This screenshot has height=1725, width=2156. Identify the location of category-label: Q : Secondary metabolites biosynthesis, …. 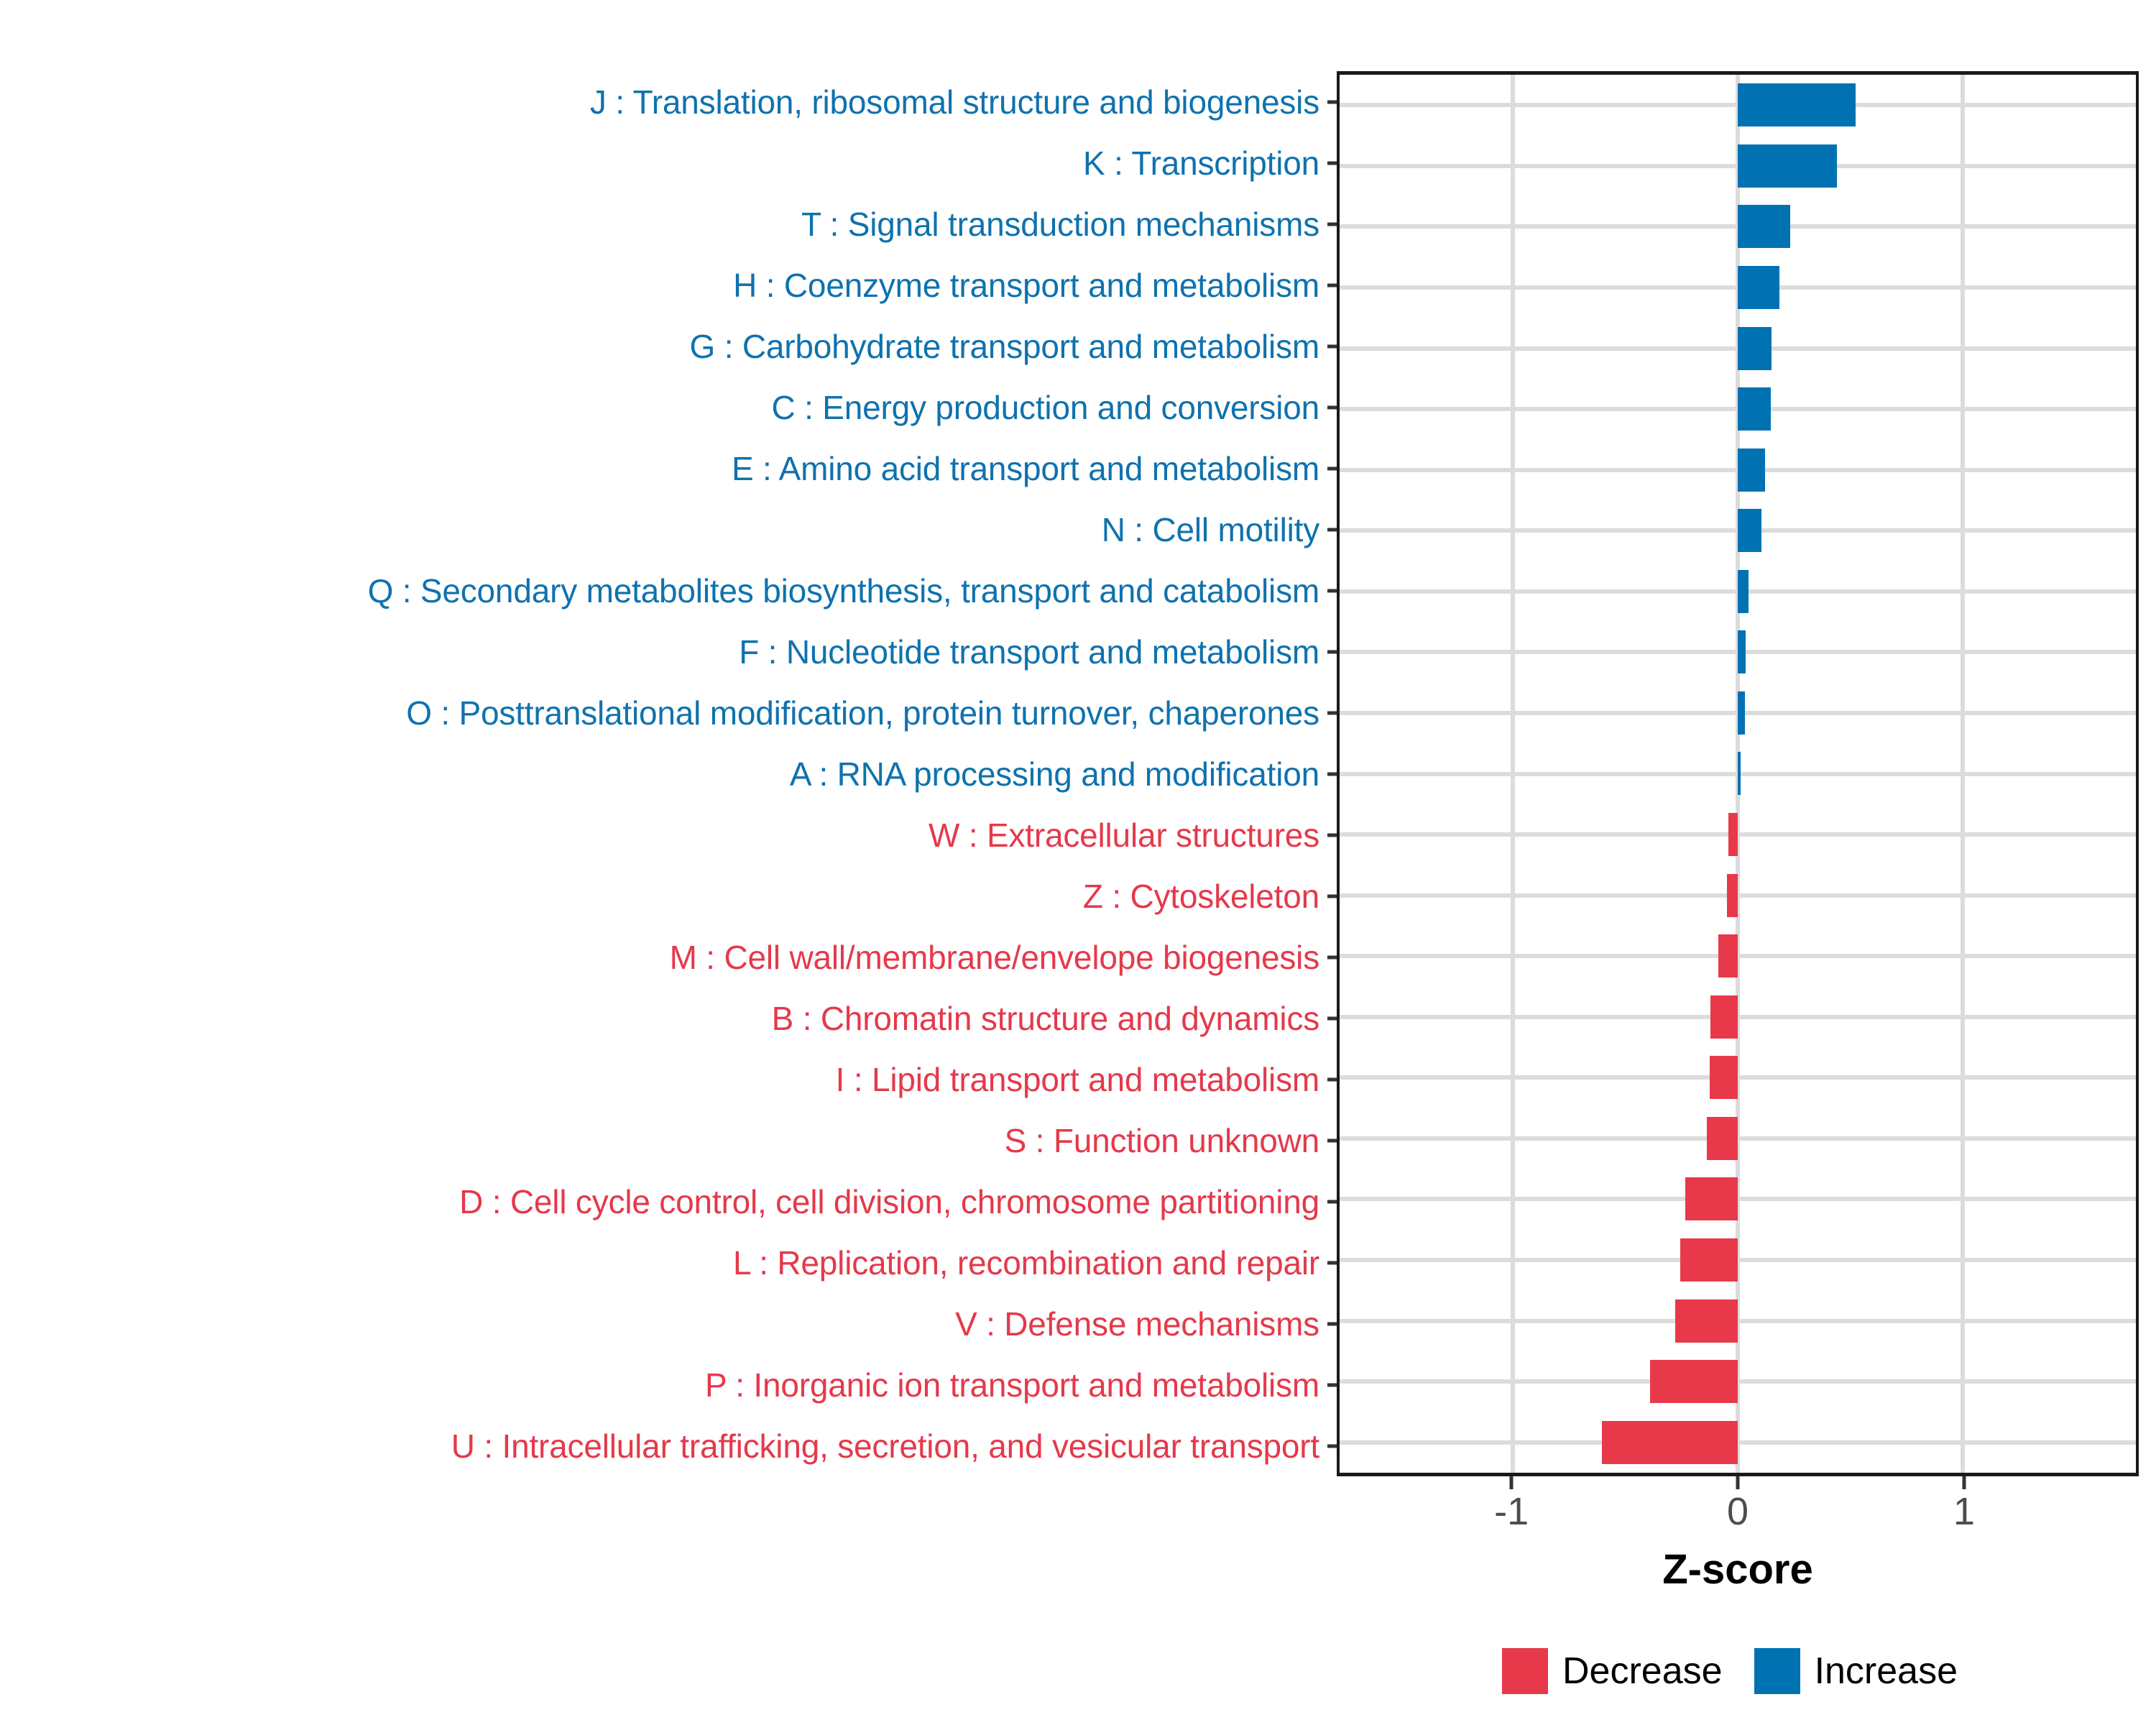
(844, 590).